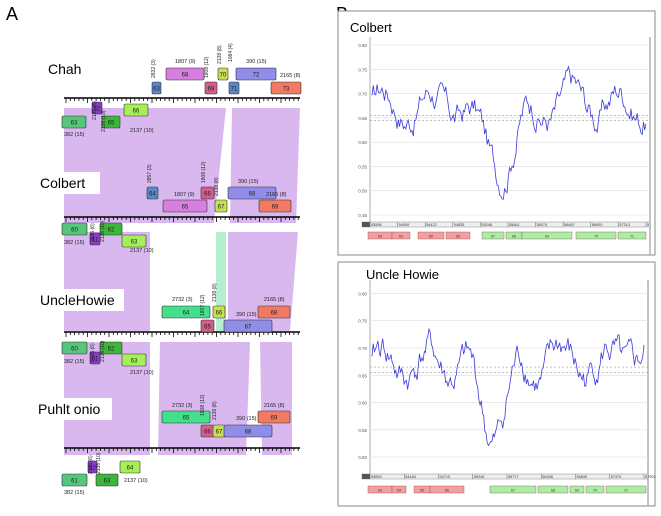 This screenshot has height=516, width=661. I want to click on gene-63: 63 2137 (10), so click(137, 244).